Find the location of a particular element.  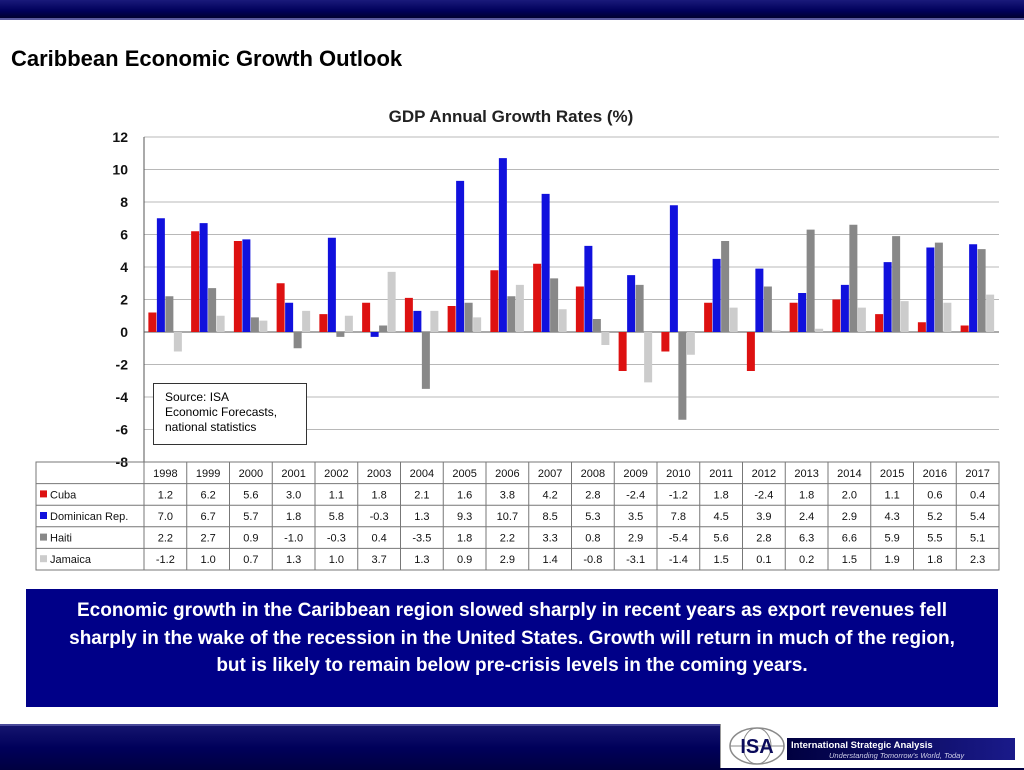

data-label: -5.4 is located at coordinates (678, 539).